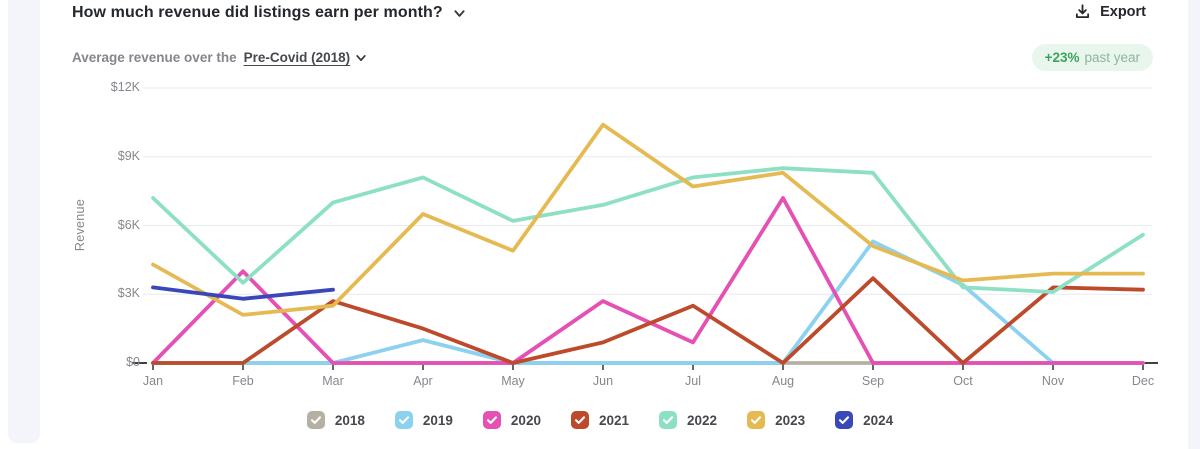 The image size is (1200, 449). I want to click on period-selector-link: Pre-Covid (2018), so click(297, 57).